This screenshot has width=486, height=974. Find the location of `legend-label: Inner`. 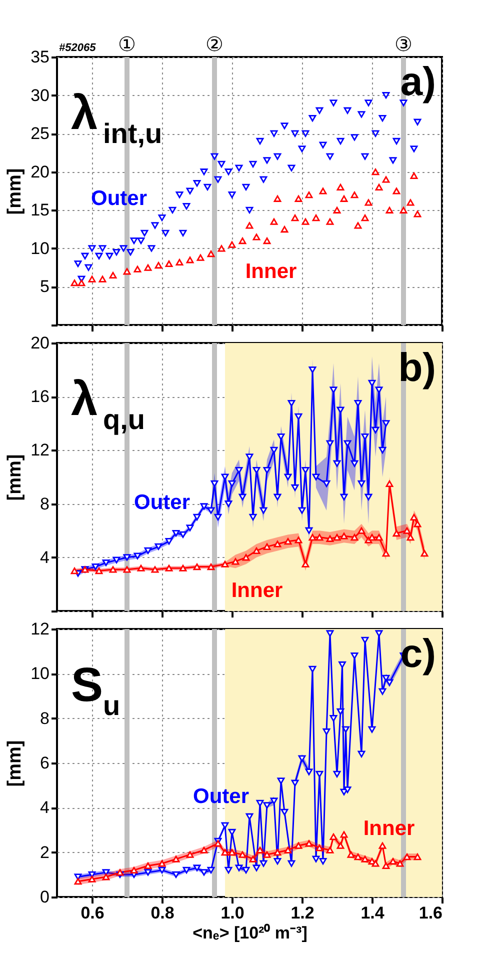

legend-label: Inner is located at coordinates (389, 828).